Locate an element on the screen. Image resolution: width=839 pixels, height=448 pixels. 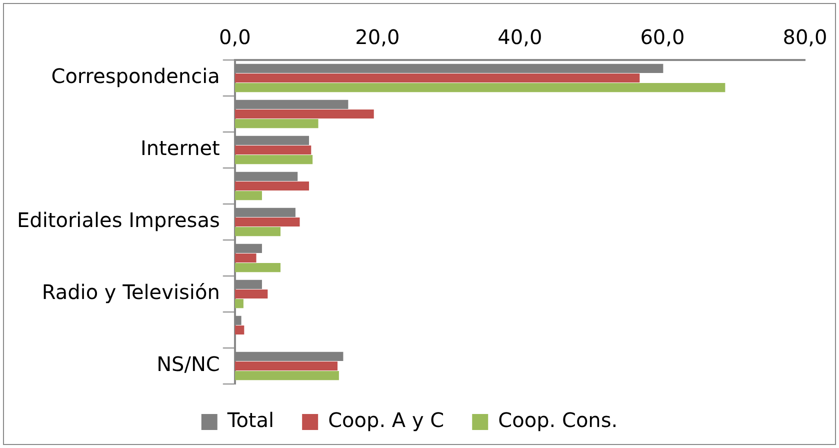
x-tick-label: 20,0 is located at coordinates (377, 37).